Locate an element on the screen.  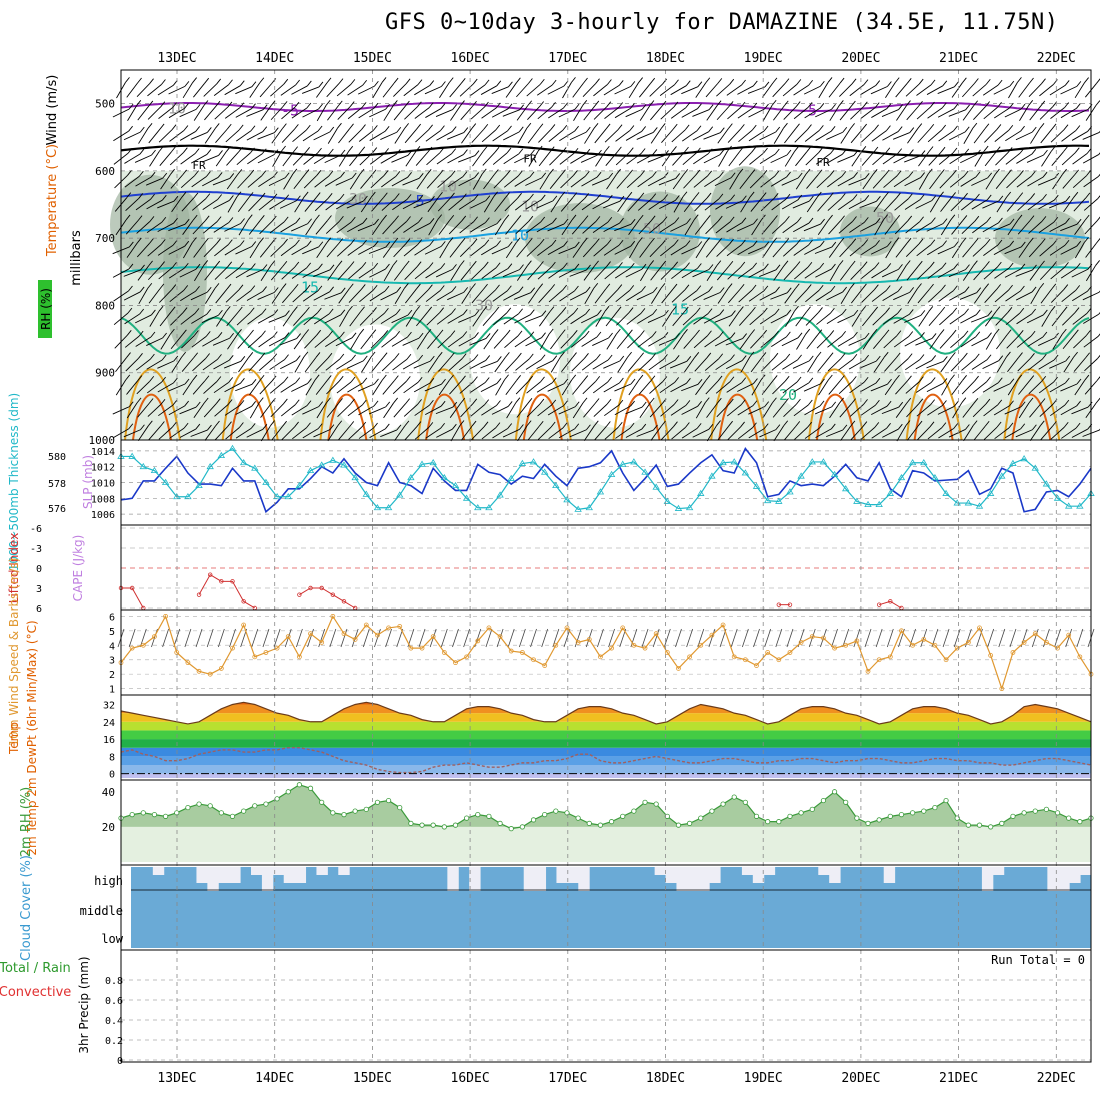
x-tick-label-bottom: 17DEC is located at coordinates (567, 1078).